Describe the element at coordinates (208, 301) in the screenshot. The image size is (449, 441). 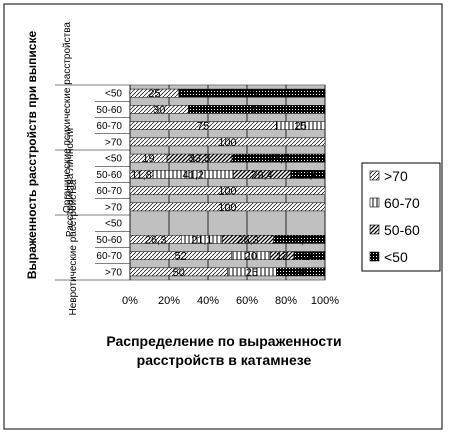
I see `x-tick-label: 40%` at that location.